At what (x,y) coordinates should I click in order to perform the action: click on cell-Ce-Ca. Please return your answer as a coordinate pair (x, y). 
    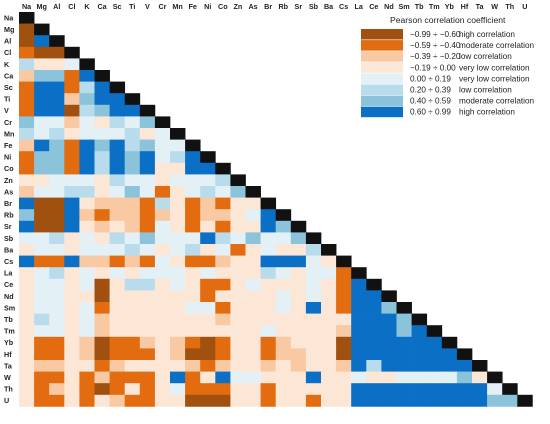
    Looking at the image, I should click on (102, 284).